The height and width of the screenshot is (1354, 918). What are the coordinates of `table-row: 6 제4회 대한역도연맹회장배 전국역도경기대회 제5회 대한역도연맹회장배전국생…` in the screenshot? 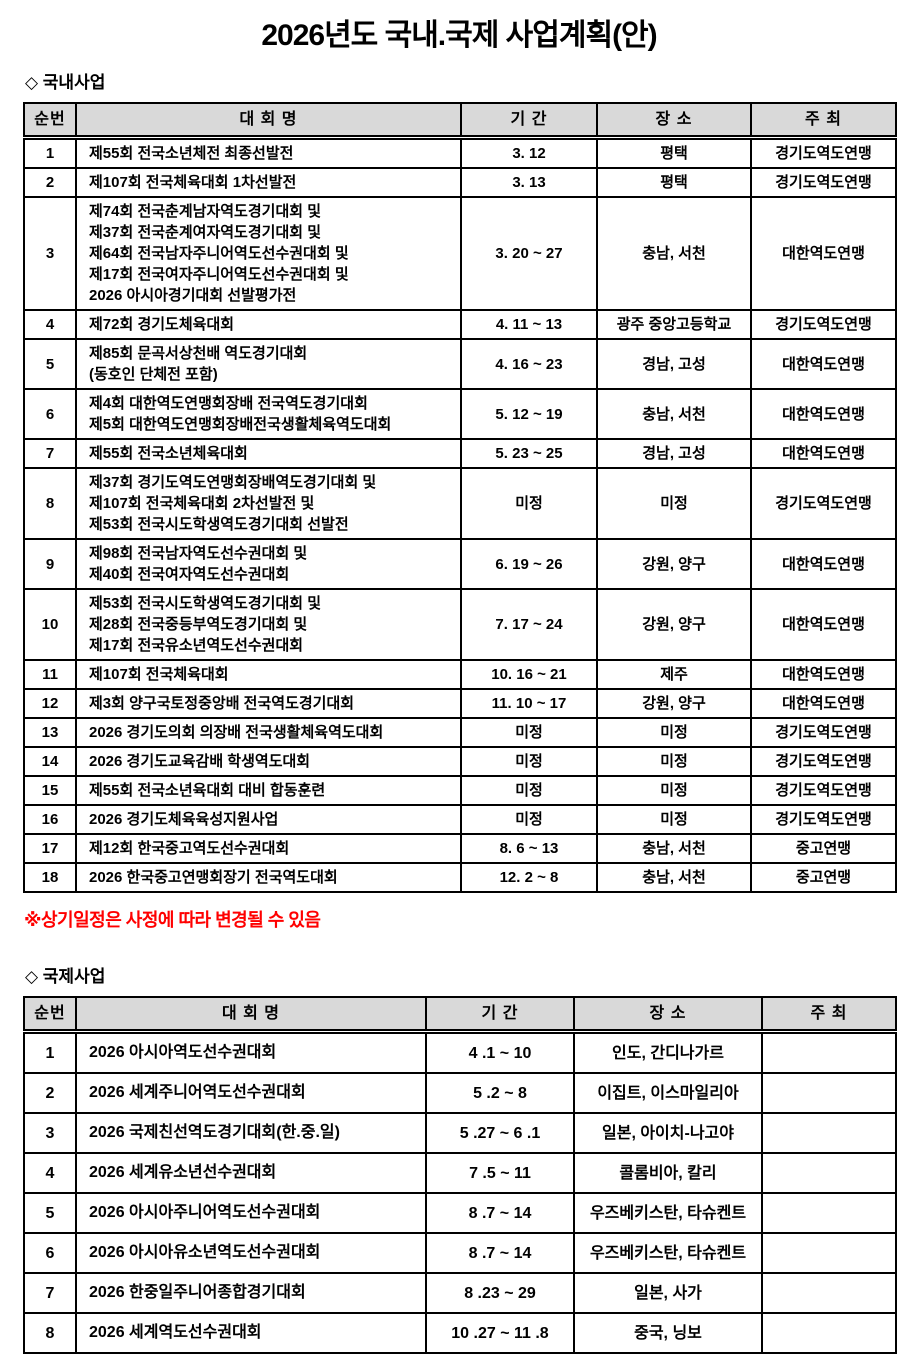 It's located at (460, 414).